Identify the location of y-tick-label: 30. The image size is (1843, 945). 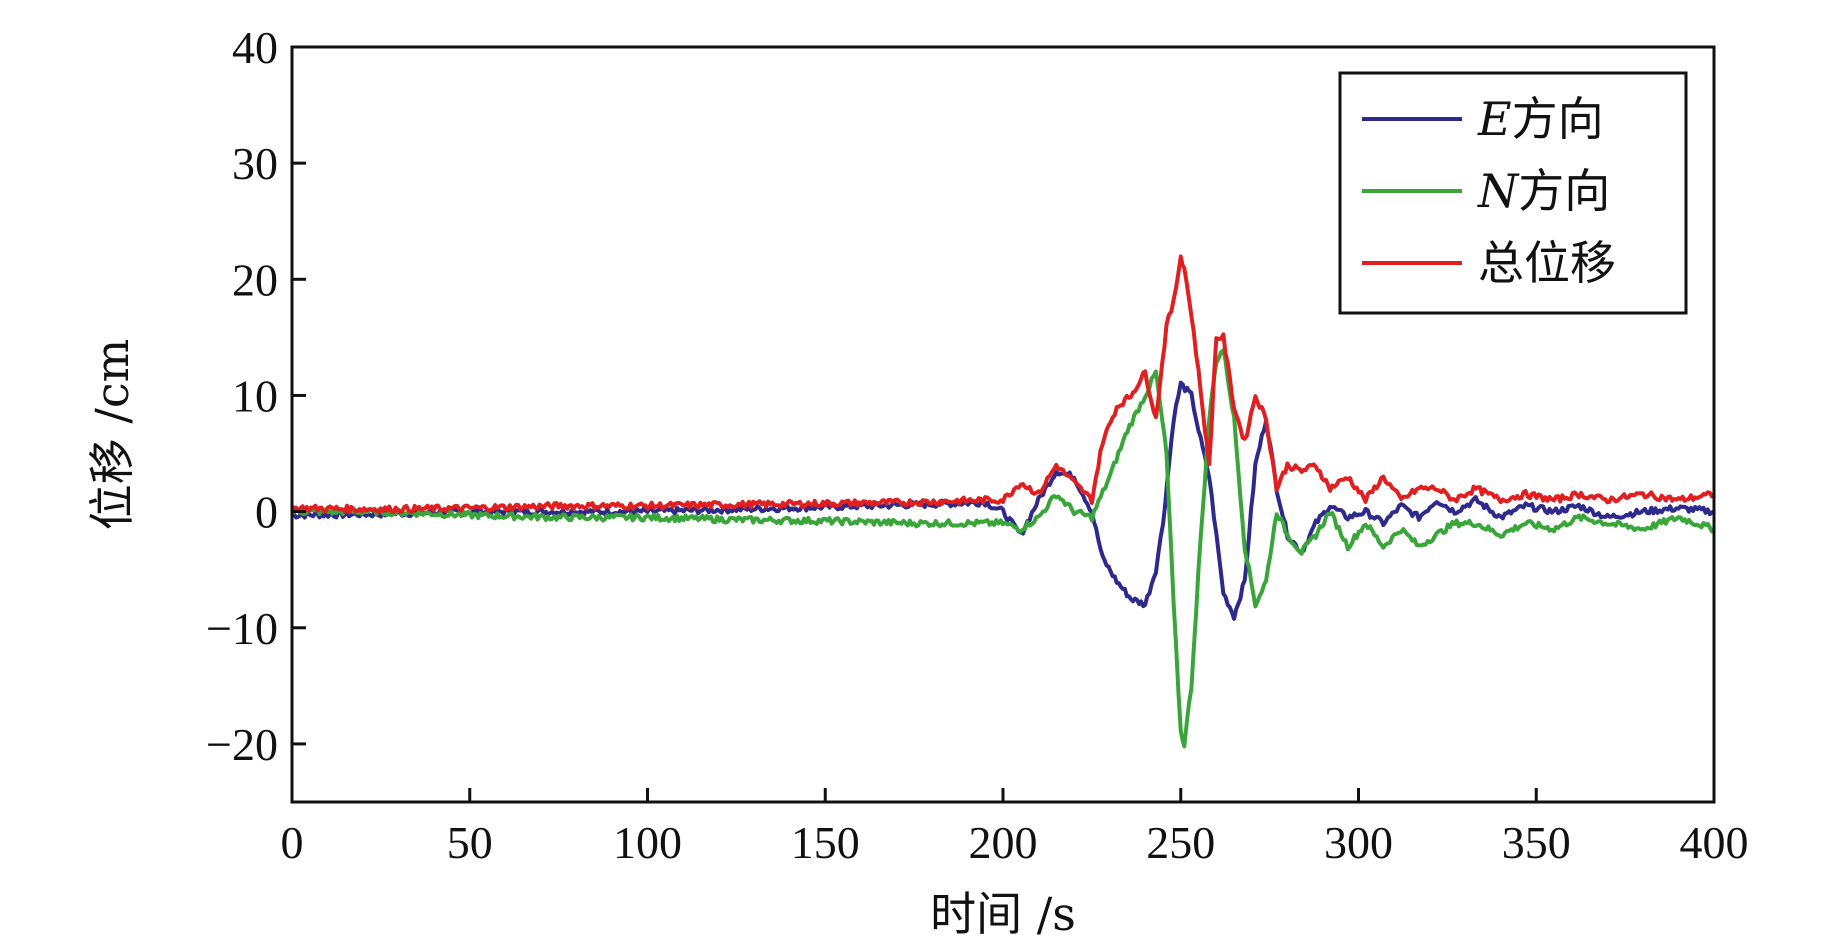
(255, 163).